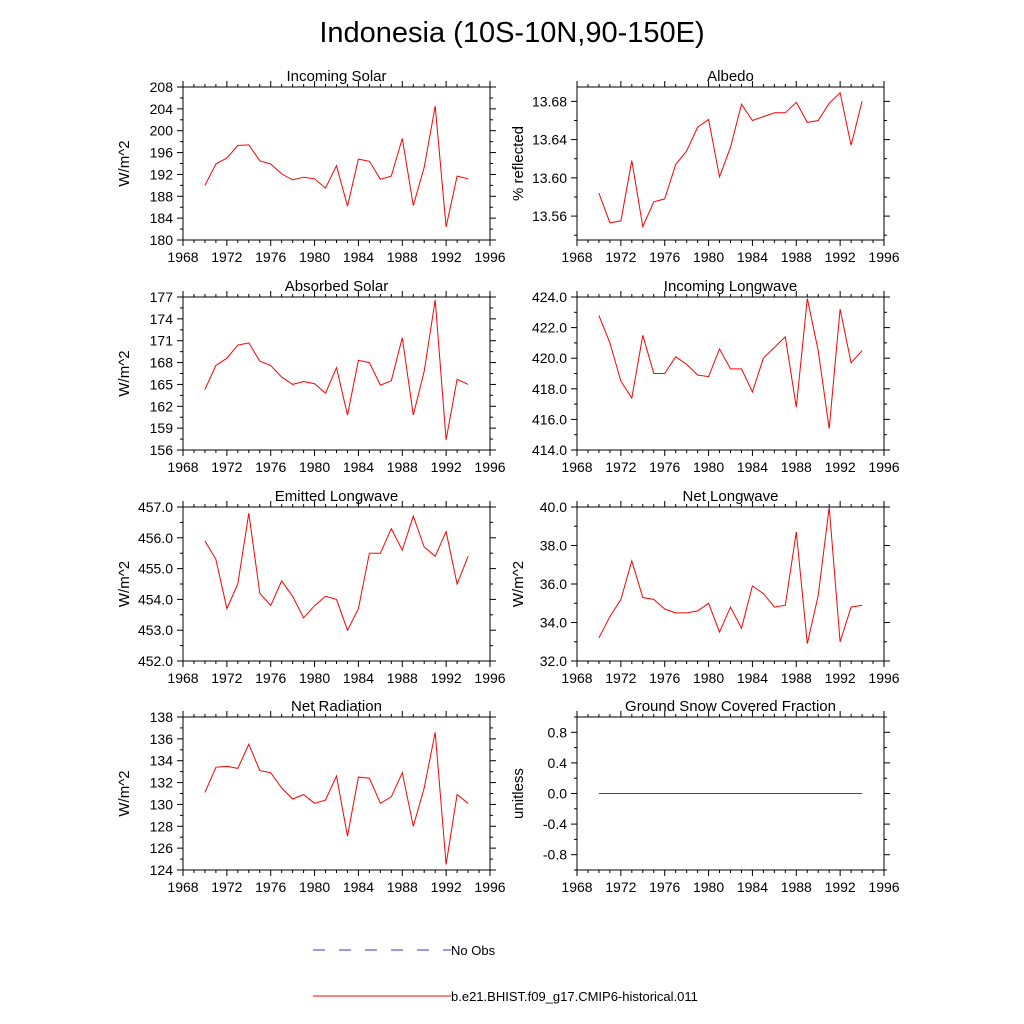  Describe the element at coordinates (162, 109) in the screenshot. I see `y-tick-label: 204` at that location.